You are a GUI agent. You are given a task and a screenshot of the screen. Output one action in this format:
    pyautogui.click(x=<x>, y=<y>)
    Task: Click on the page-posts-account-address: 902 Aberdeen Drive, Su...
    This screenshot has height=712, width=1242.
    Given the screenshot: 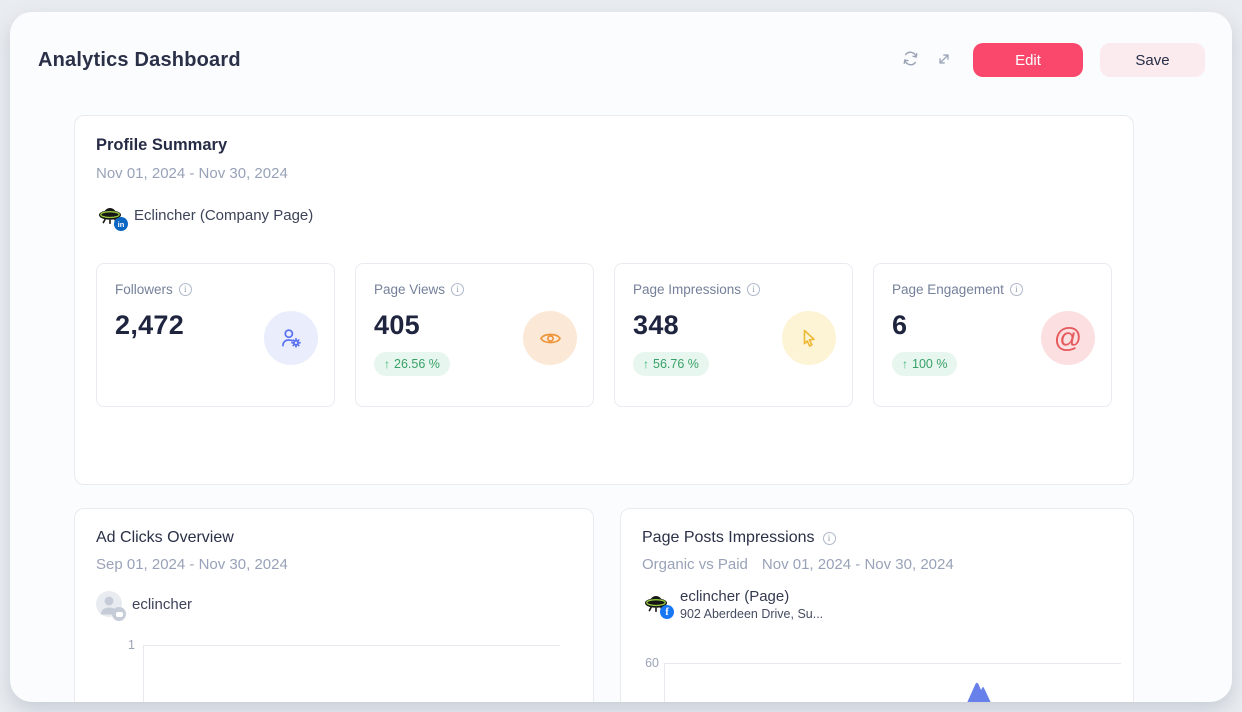 What is the action you would take?
    pyautogui.click(x=752, y=614)
    